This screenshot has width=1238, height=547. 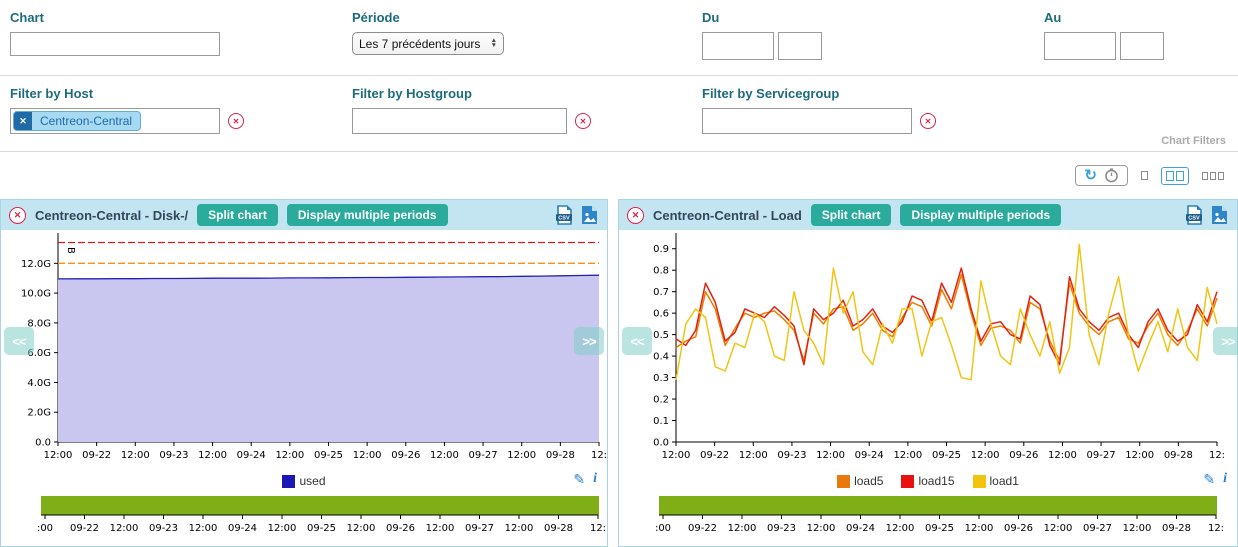 What do you see at coordinates (800, 46) in the screenshot?
I see `du-time-input` at bounding box center [800, 46].